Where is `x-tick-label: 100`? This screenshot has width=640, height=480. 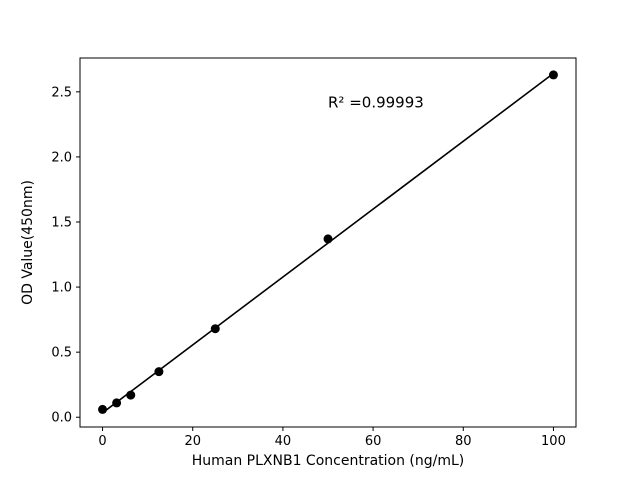 x-tick-label: 100 is located at coordinates (553, 441).